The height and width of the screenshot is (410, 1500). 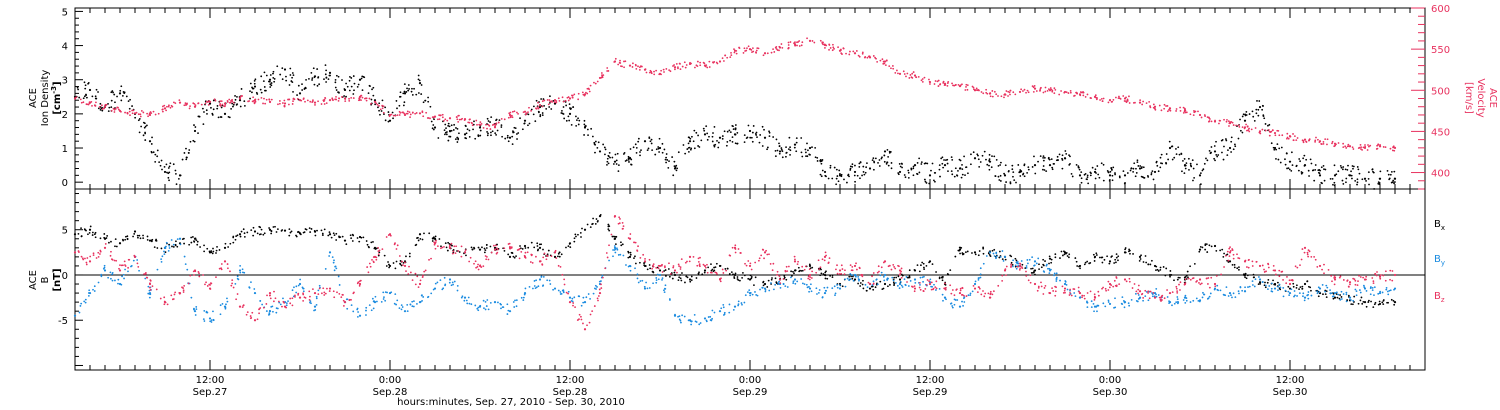 I want to click on top-right-tick-label: 400, so click(x=1440, y=174).